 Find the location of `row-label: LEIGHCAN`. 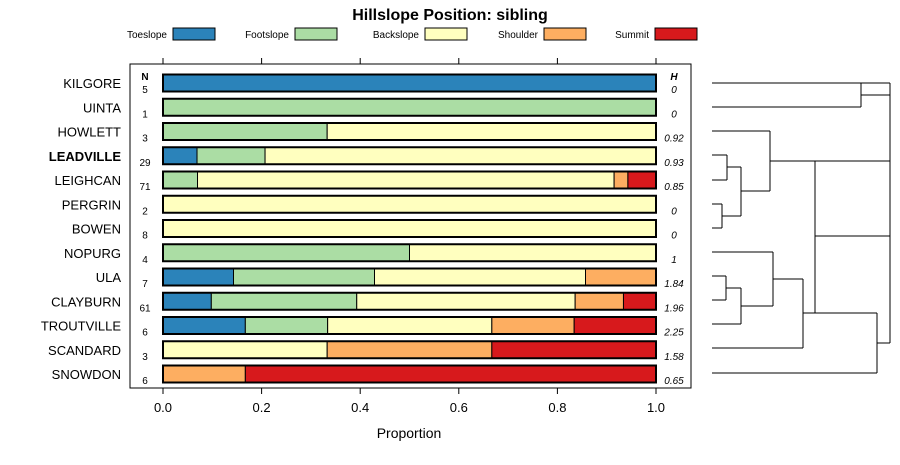

row-label: LEIGHCAN is located at coordinates (88, 180).